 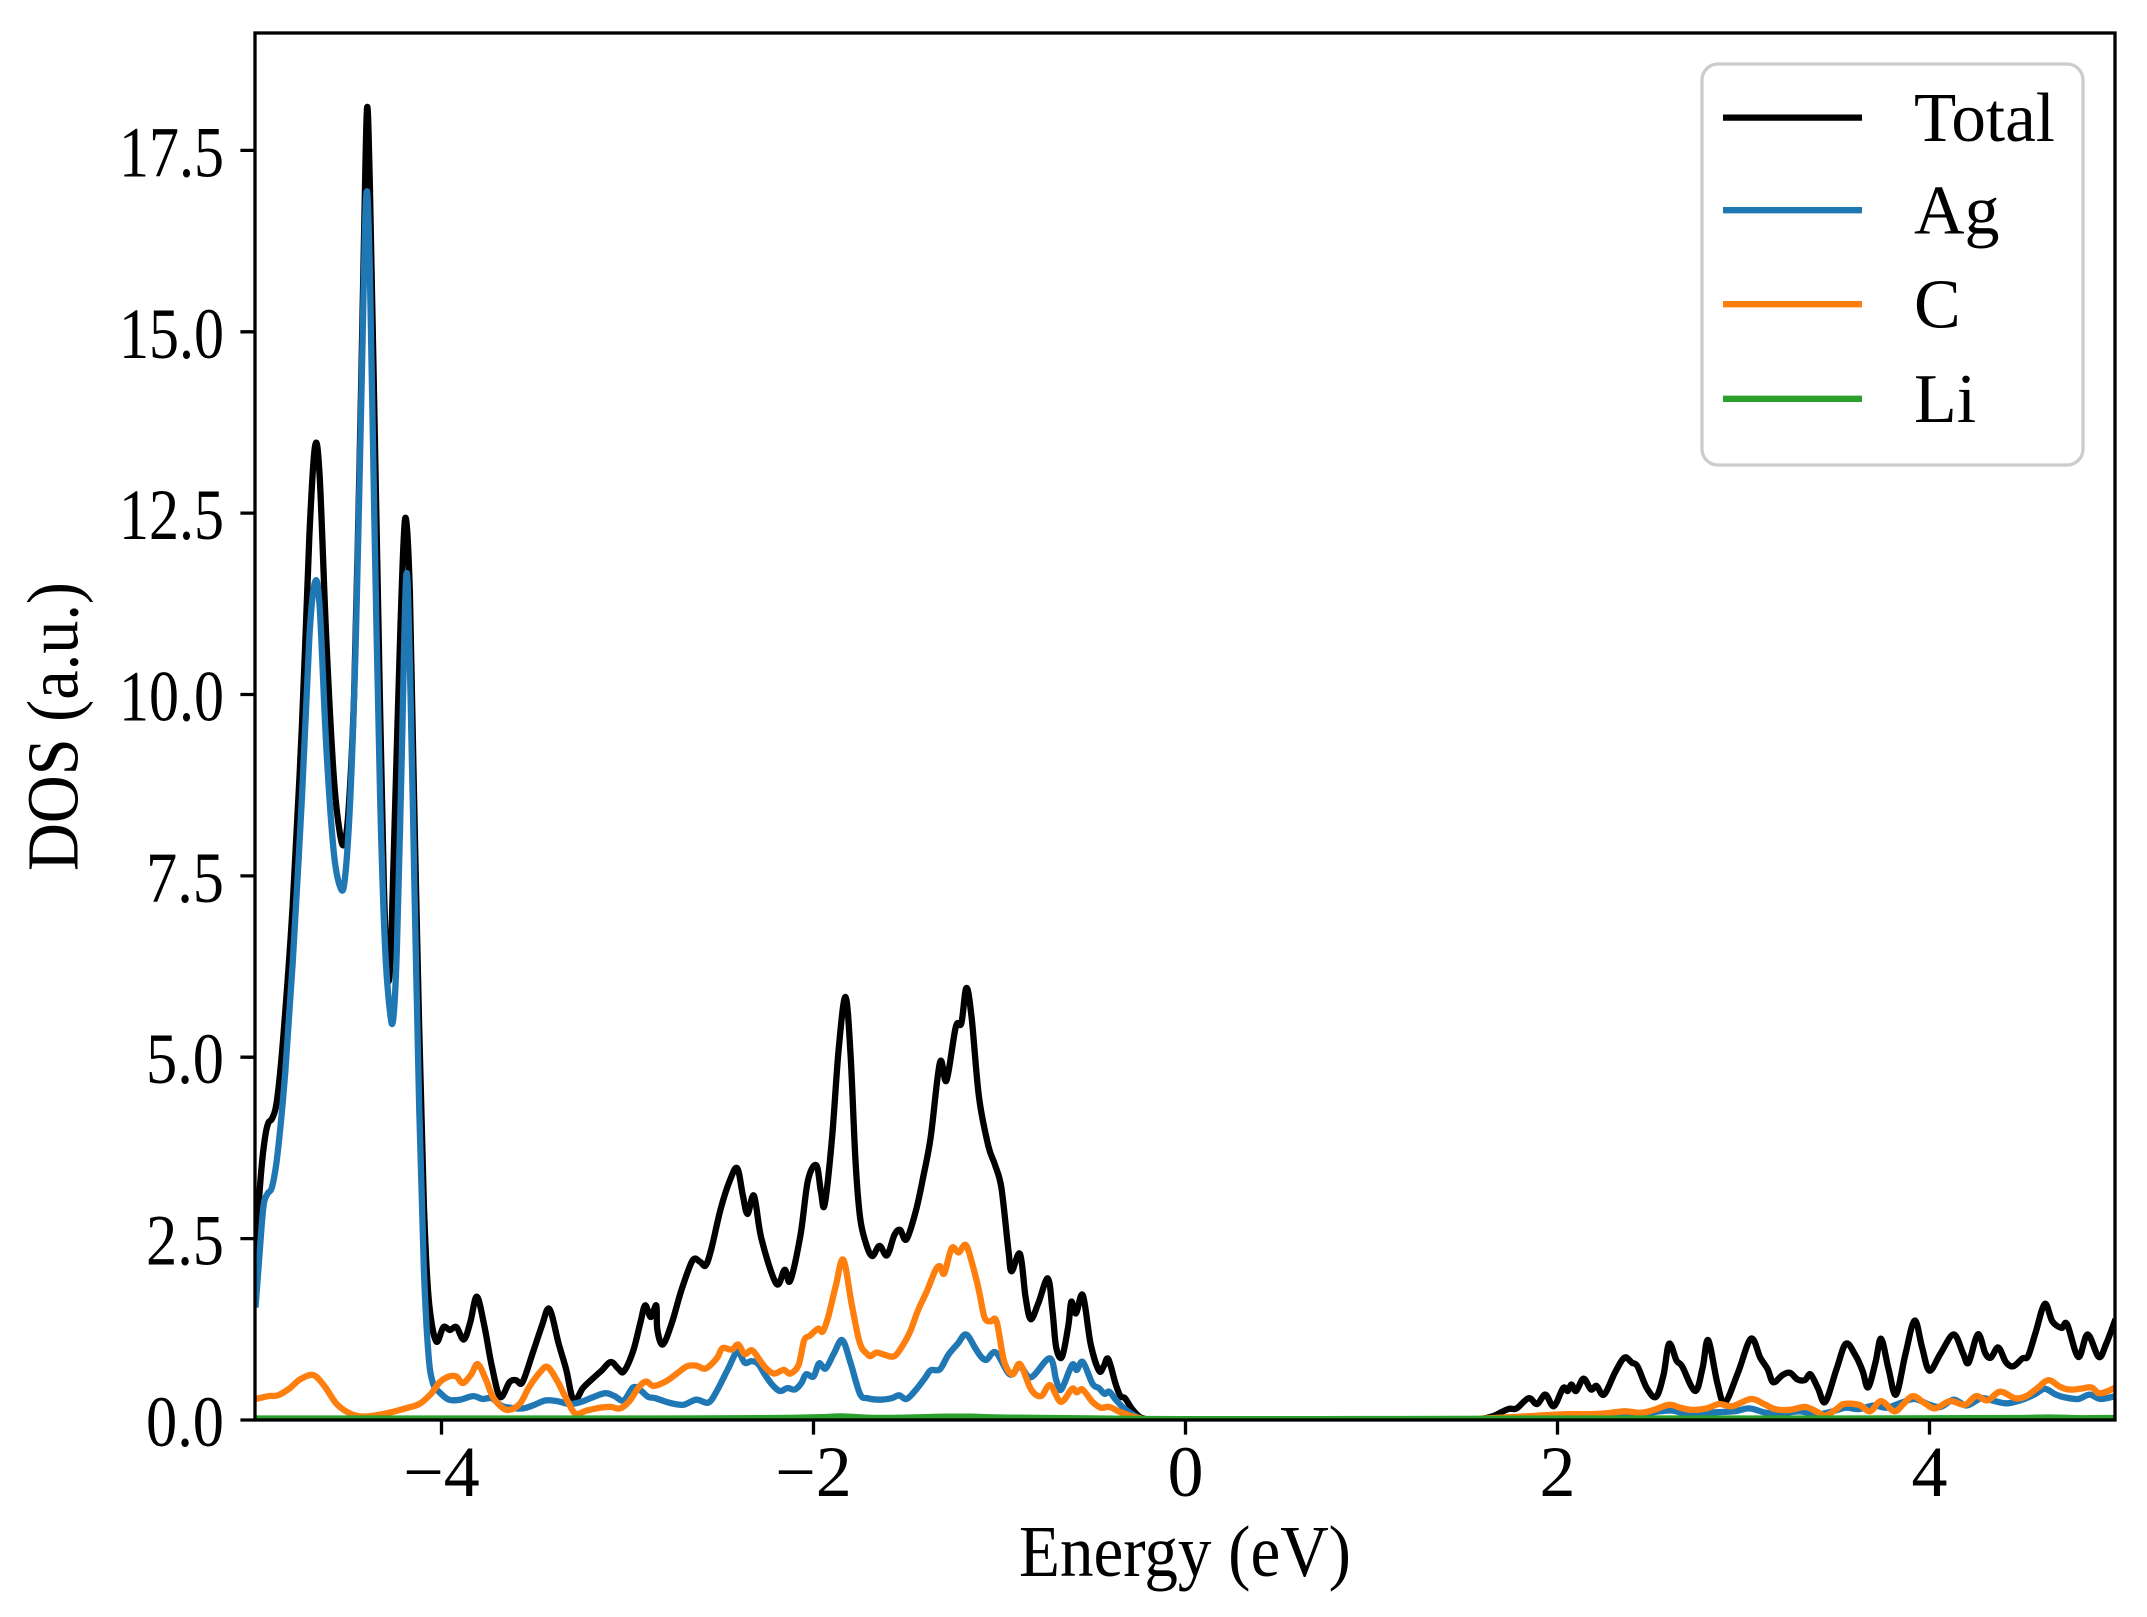 I want to click on svg-text: 10.0, so click(x=171, y=697).